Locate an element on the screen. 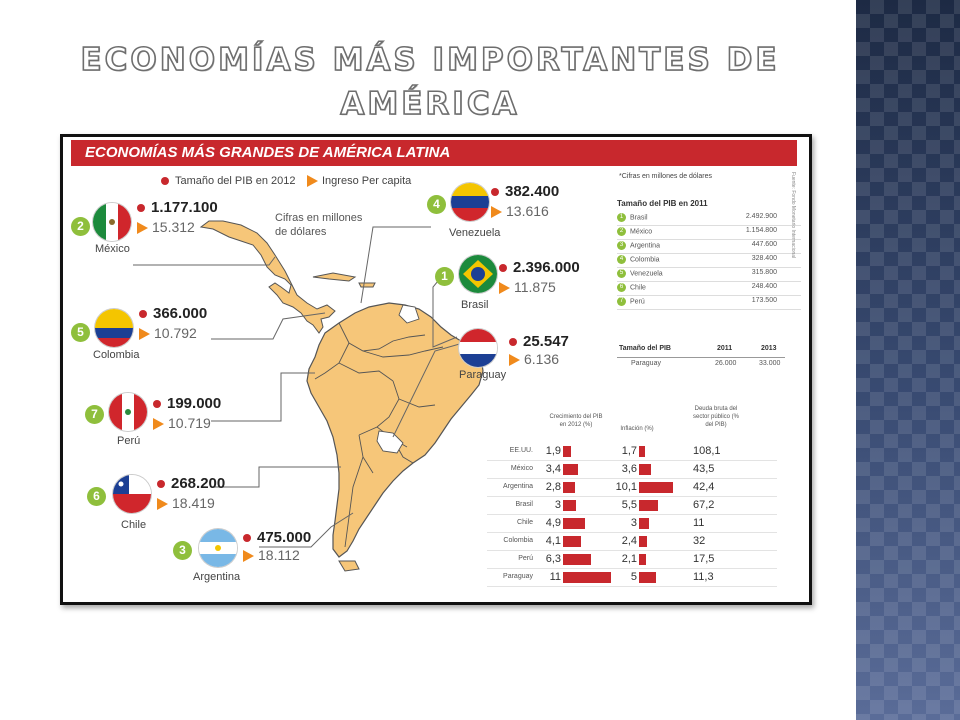 The width and height of the screenshot is (960, 720). rank-name: 1 Brasil is located at coordinates (632, 217).